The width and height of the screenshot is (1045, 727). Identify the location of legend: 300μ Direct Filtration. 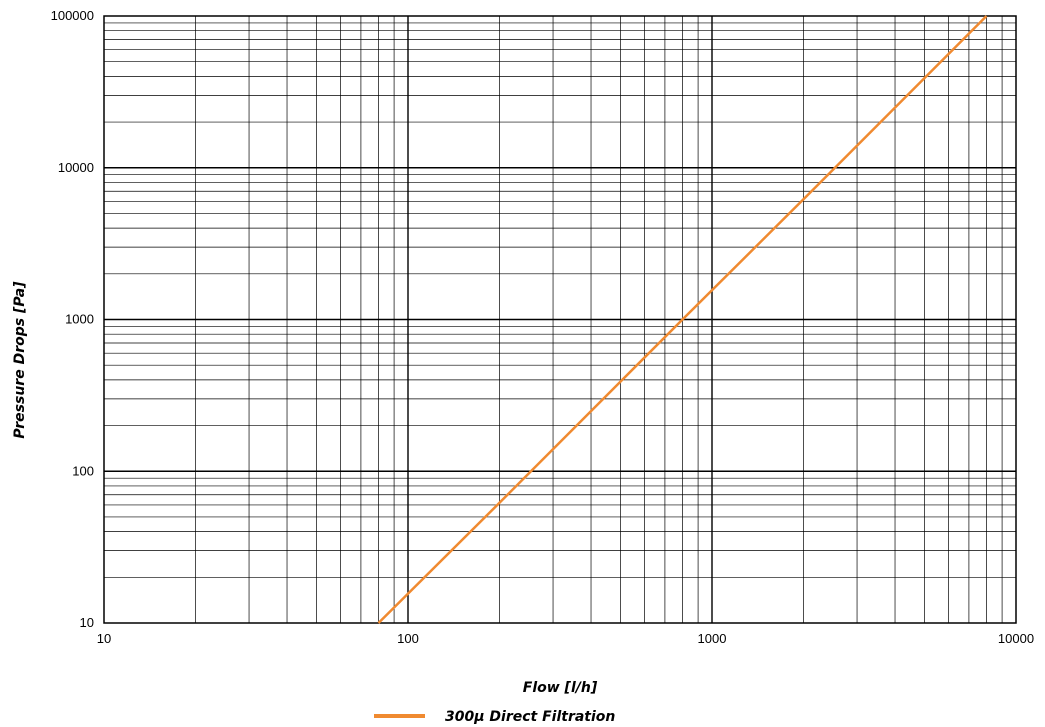
(494, 717).